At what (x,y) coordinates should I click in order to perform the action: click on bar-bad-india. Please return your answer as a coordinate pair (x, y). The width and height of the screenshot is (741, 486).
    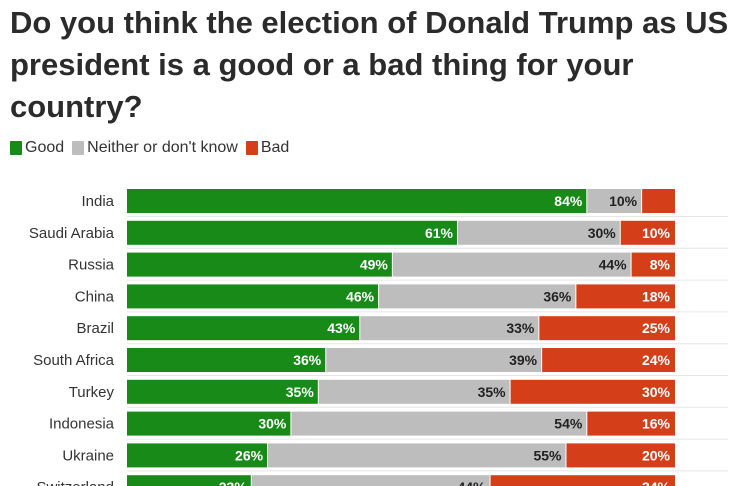
    Looking at the image, I should click on (658, 201).